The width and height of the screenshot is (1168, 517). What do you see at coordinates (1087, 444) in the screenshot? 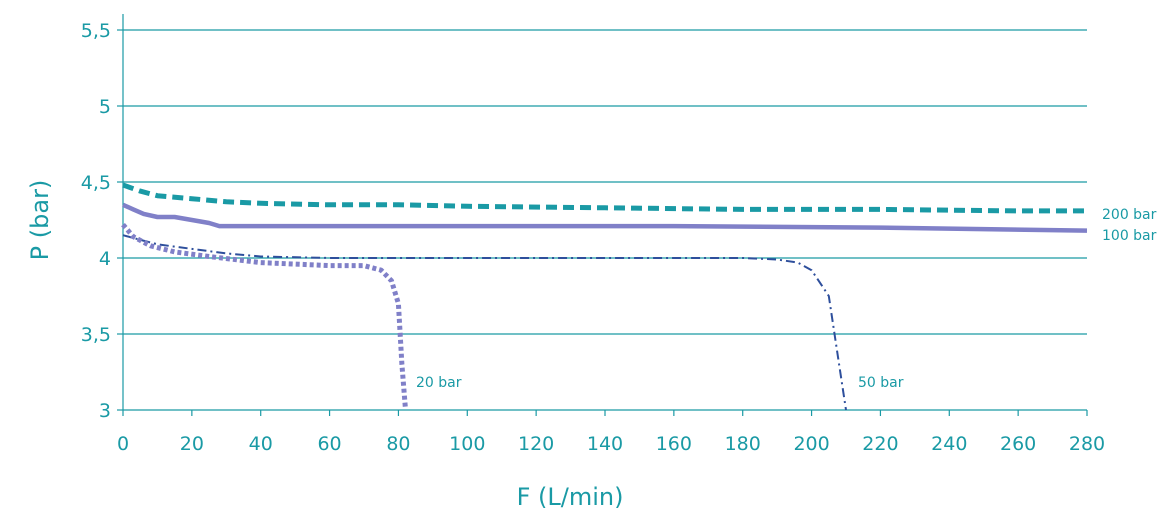
I see `x-tick-label: 280` at bounding box center [1087, 444].